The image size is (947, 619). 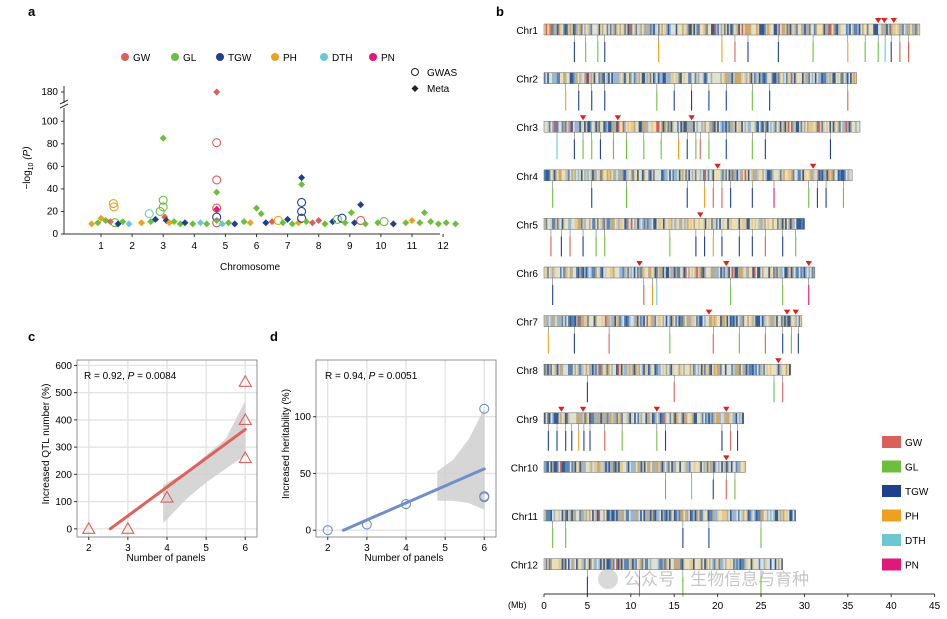 What do you see at coordinates (525, 468) in the screenshot?
I see `chromosome-label: Chr10` at bounding box center [525, 468].